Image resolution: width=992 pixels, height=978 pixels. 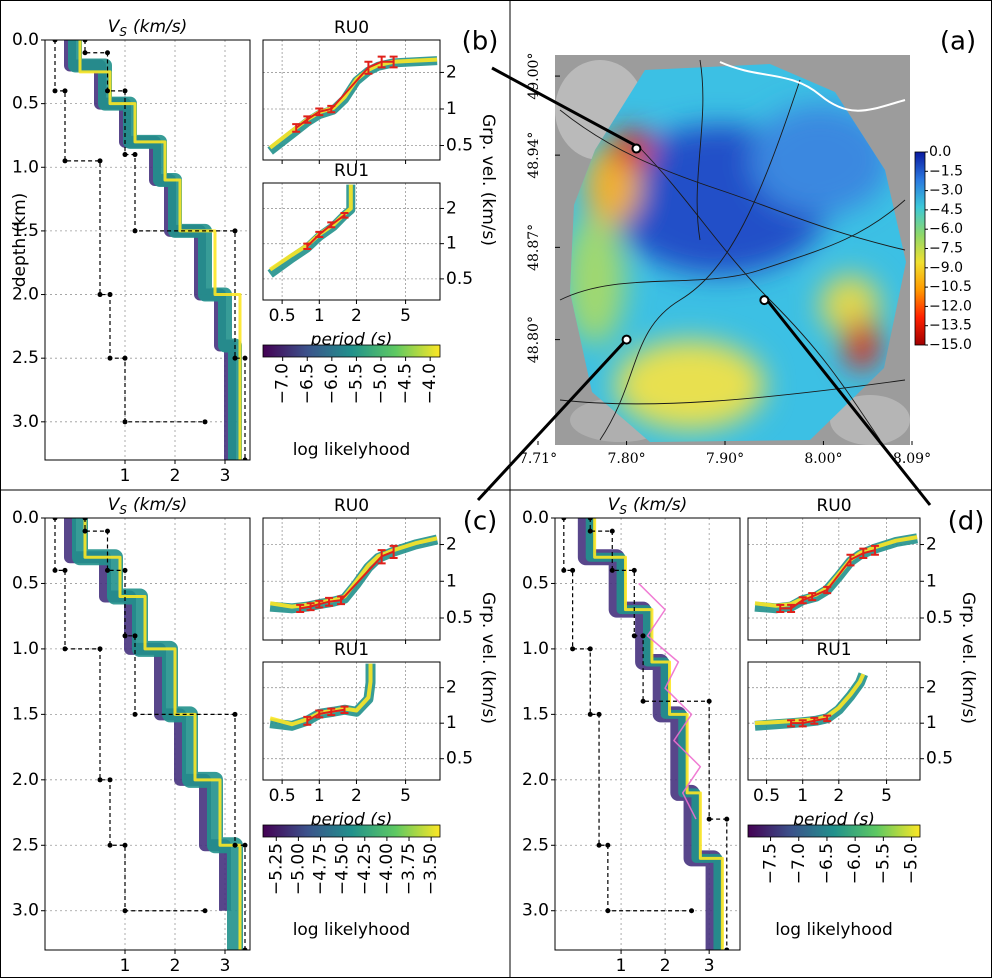 What do you see at coordinates (709, 966) in the screenshot?
I see `x-tick-label: 3` at bounding box center [709, 966].